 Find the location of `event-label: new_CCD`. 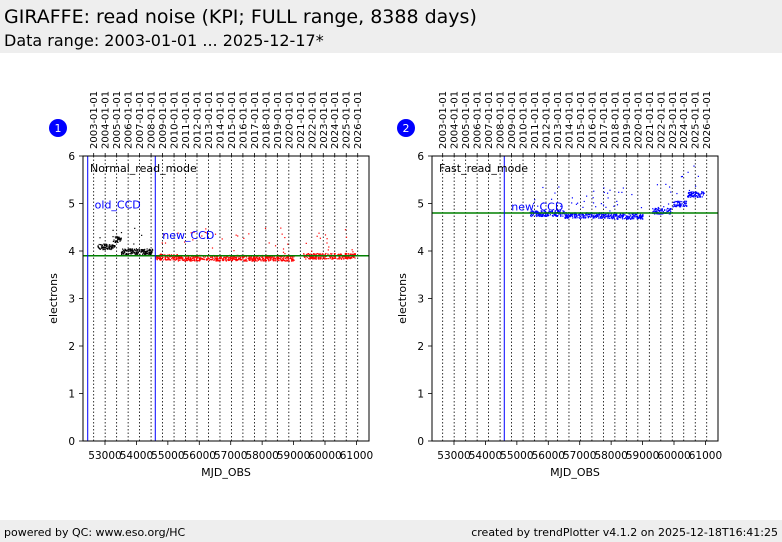

event-label: new_CCD is located at coordinates (188, 235).